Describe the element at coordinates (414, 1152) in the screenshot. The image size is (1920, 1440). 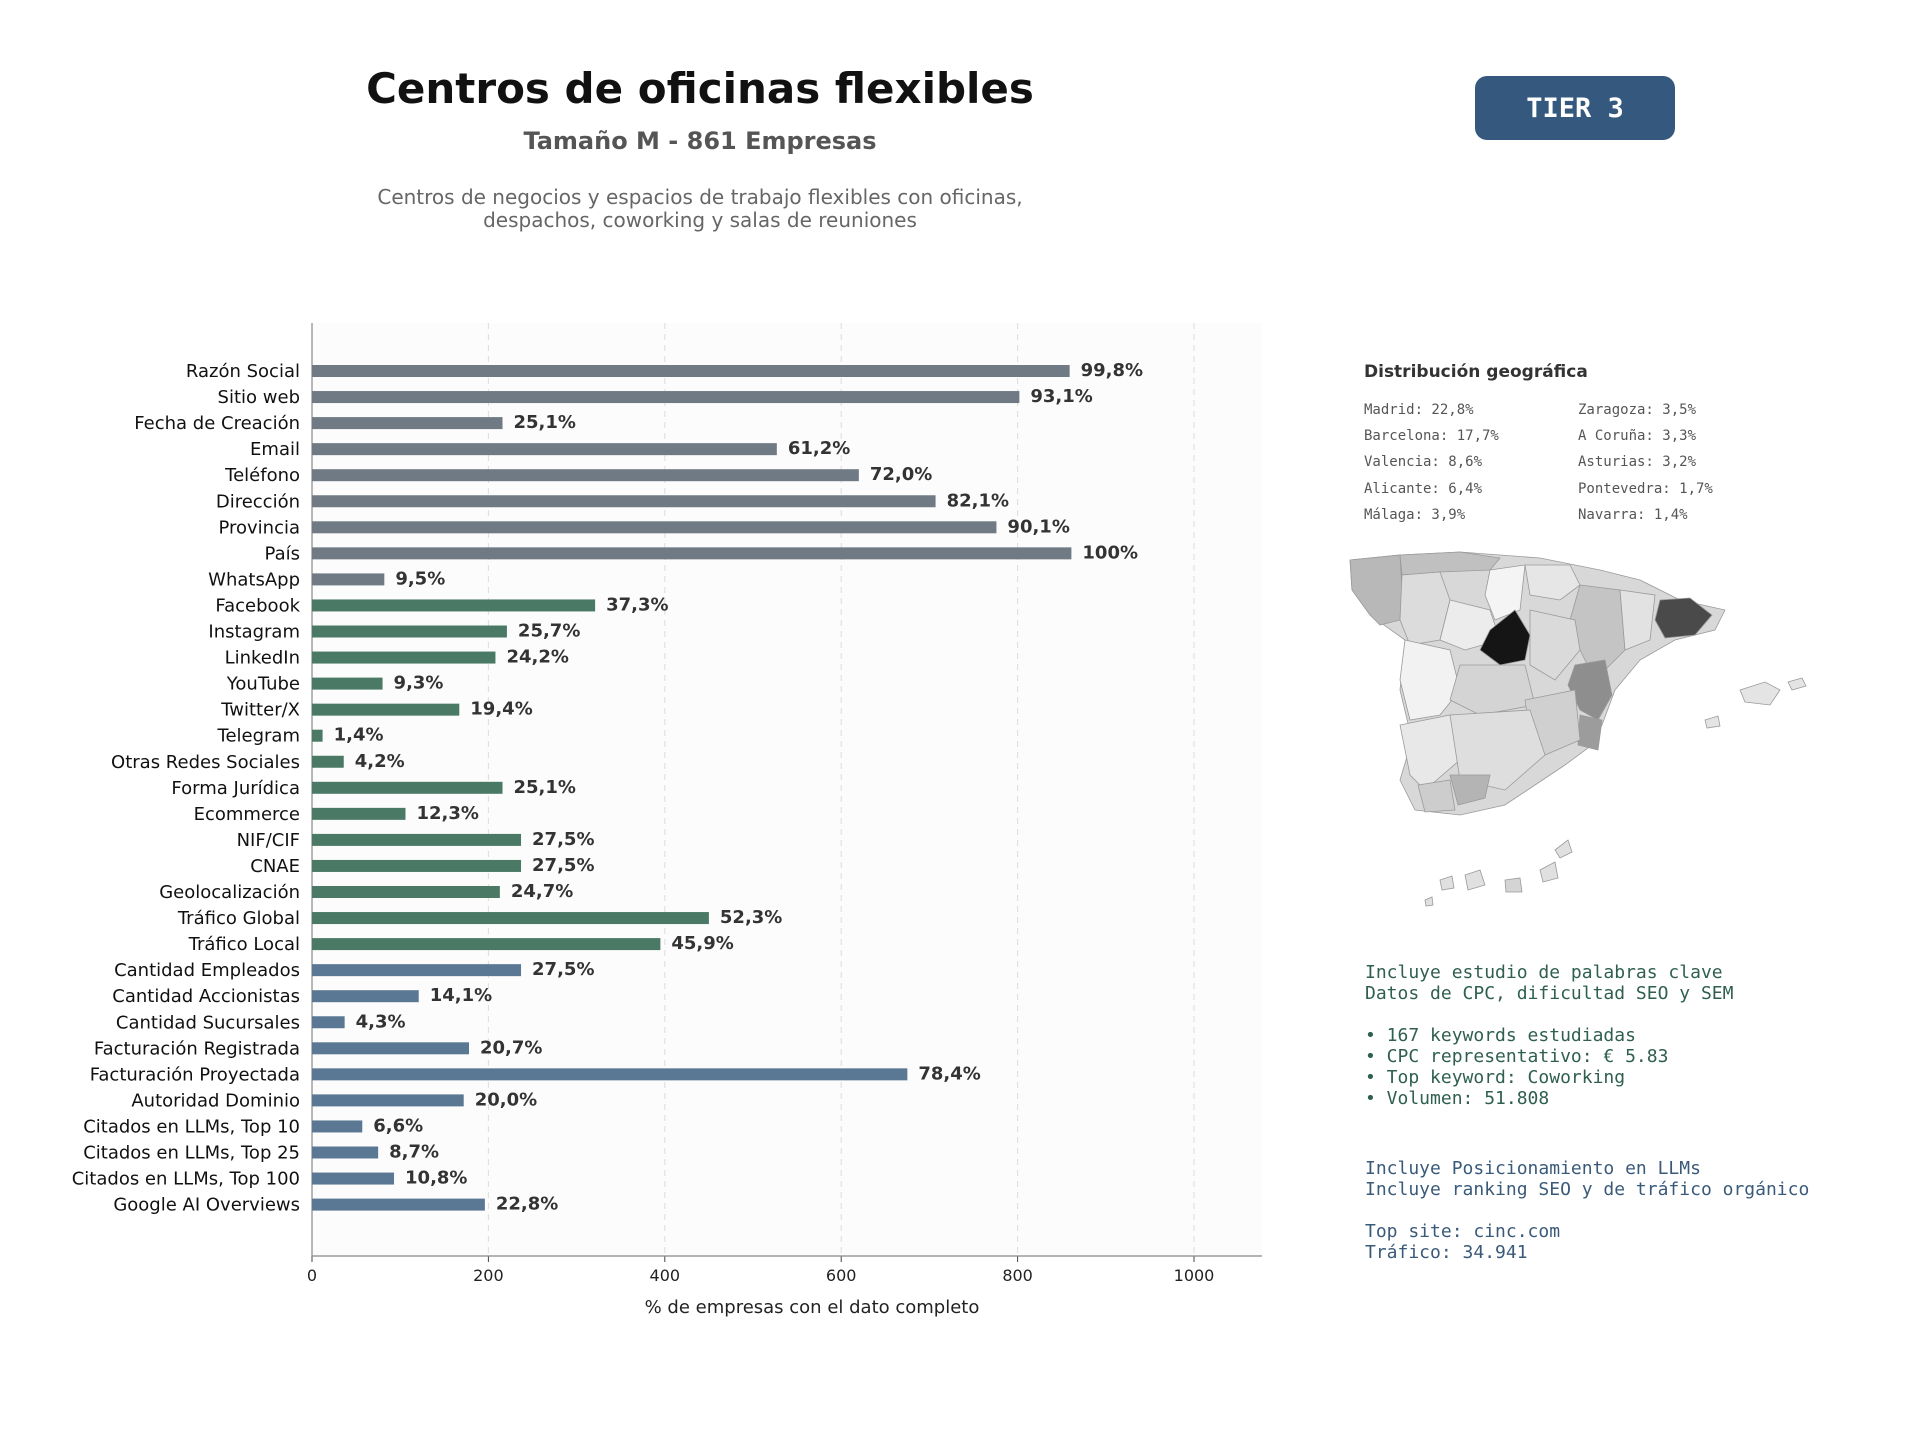
I see `data-label: 8,7%` at that location.